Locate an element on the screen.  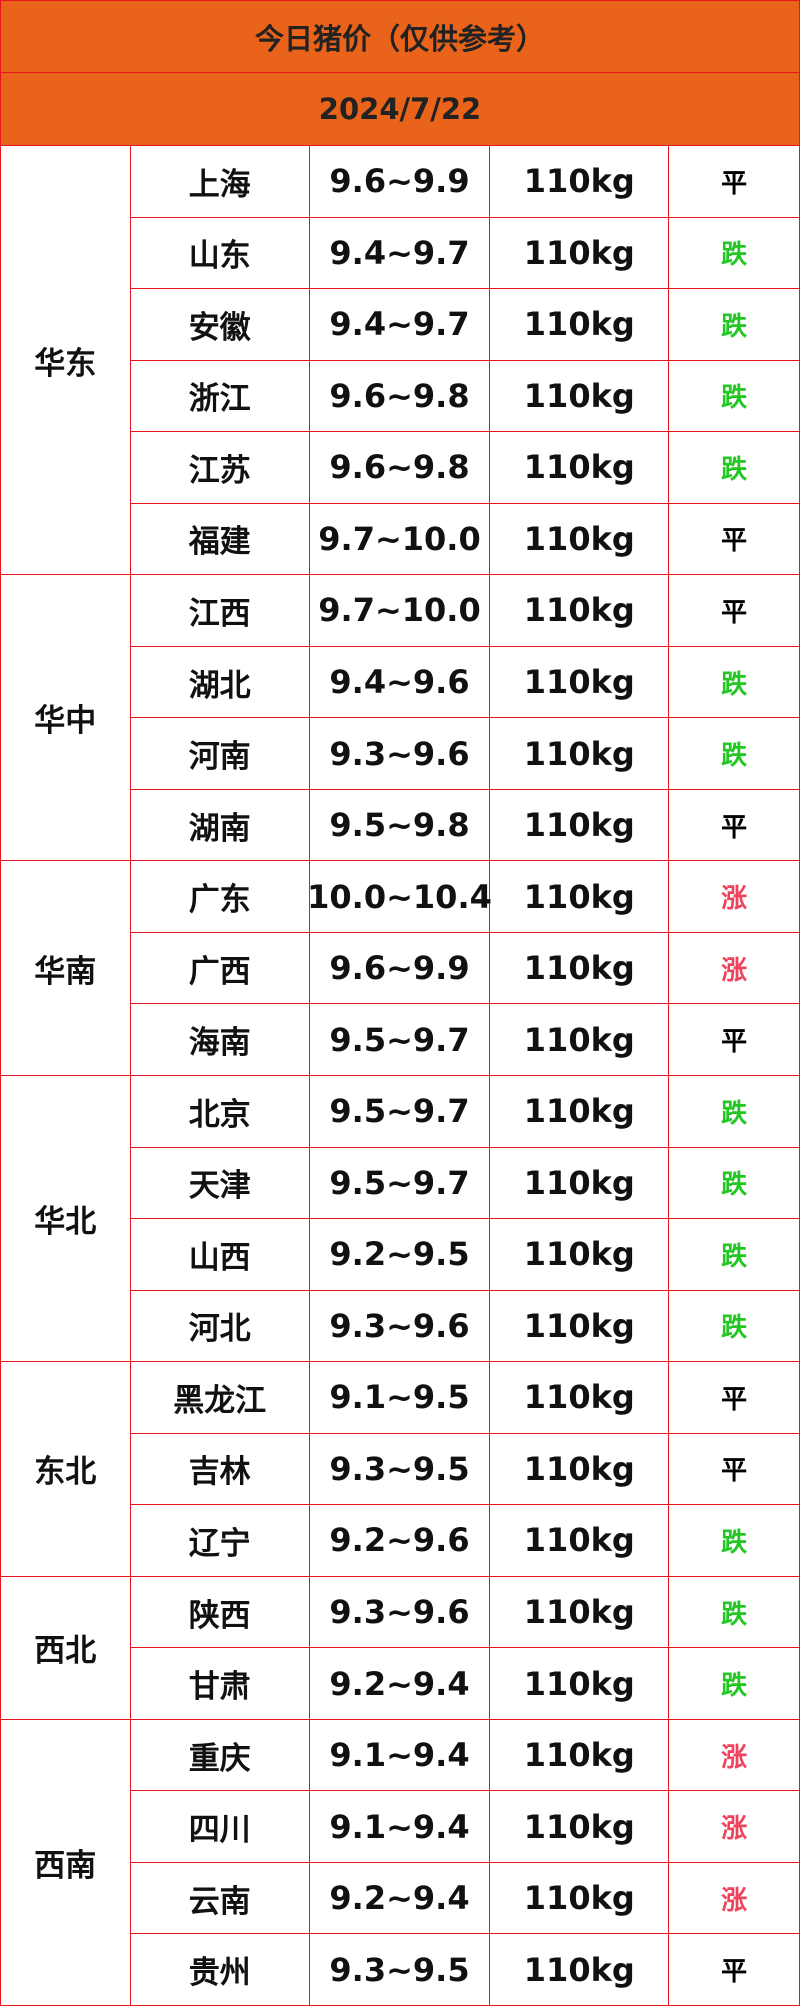
province: 广西 is located at coordinates (220, 968).